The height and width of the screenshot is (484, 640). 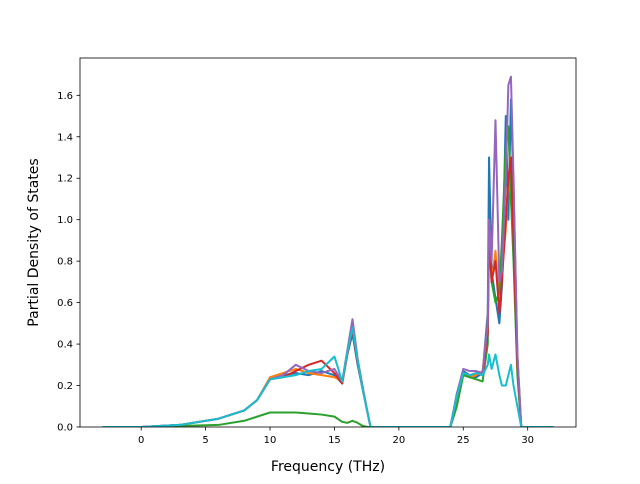 I want to click on x-tick-label: 25, so click(x=463, y=440).